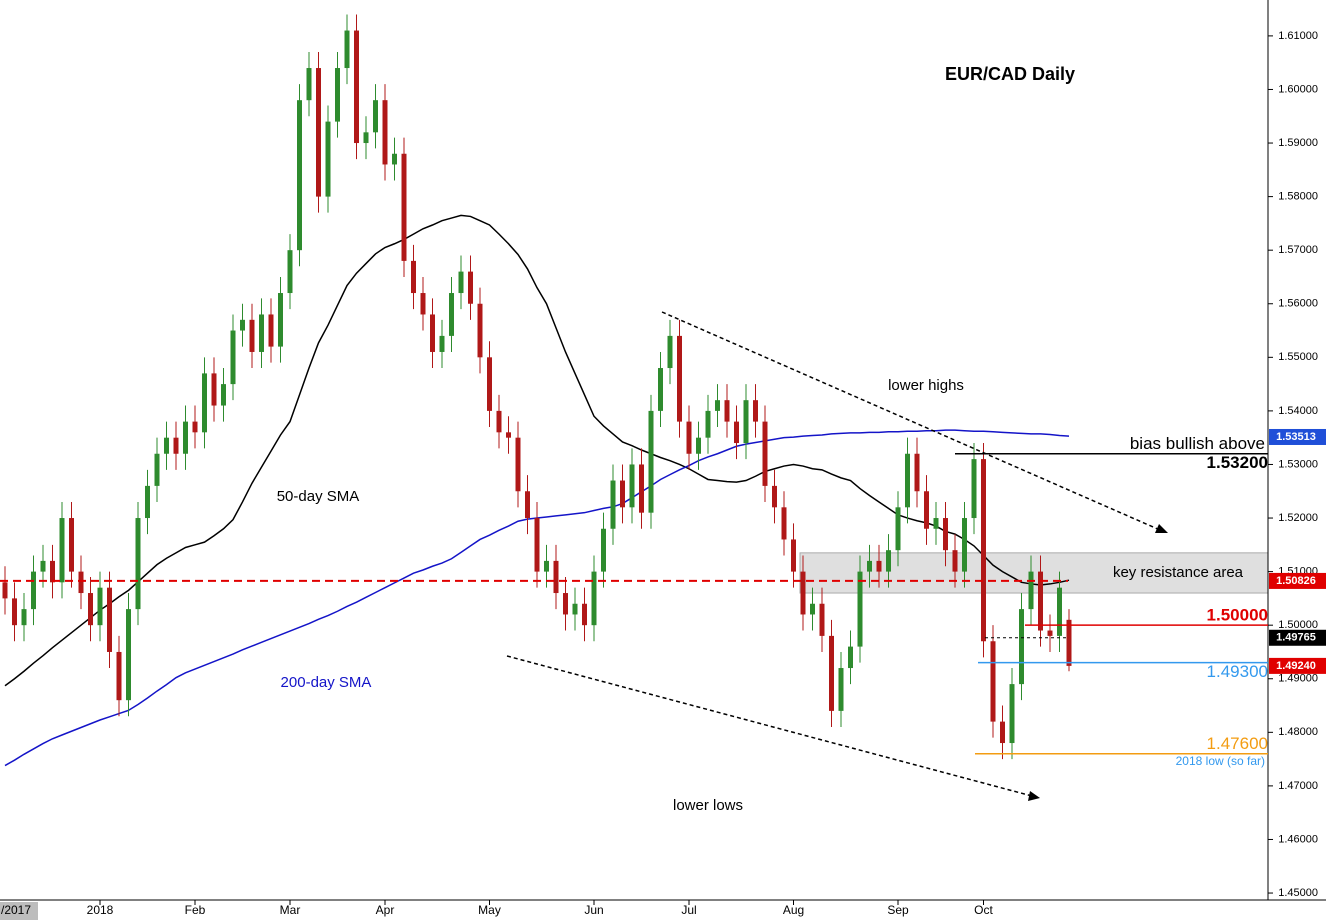 The image size is (1326, 921). What do you see at coordinates (1298, 679) in the screenshot?
I see `y-tick-label: 1.49000` at bounding box center [1298, 679].